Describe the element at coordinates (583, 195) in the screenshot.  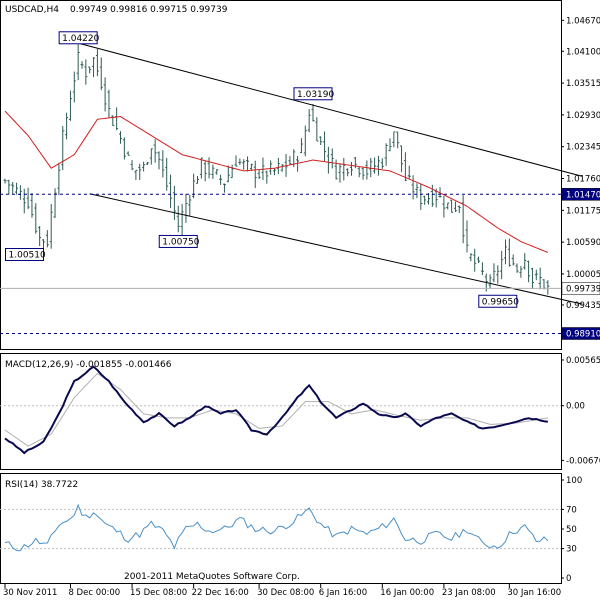
I see `price-label-level-high: 1.01470` at that location.